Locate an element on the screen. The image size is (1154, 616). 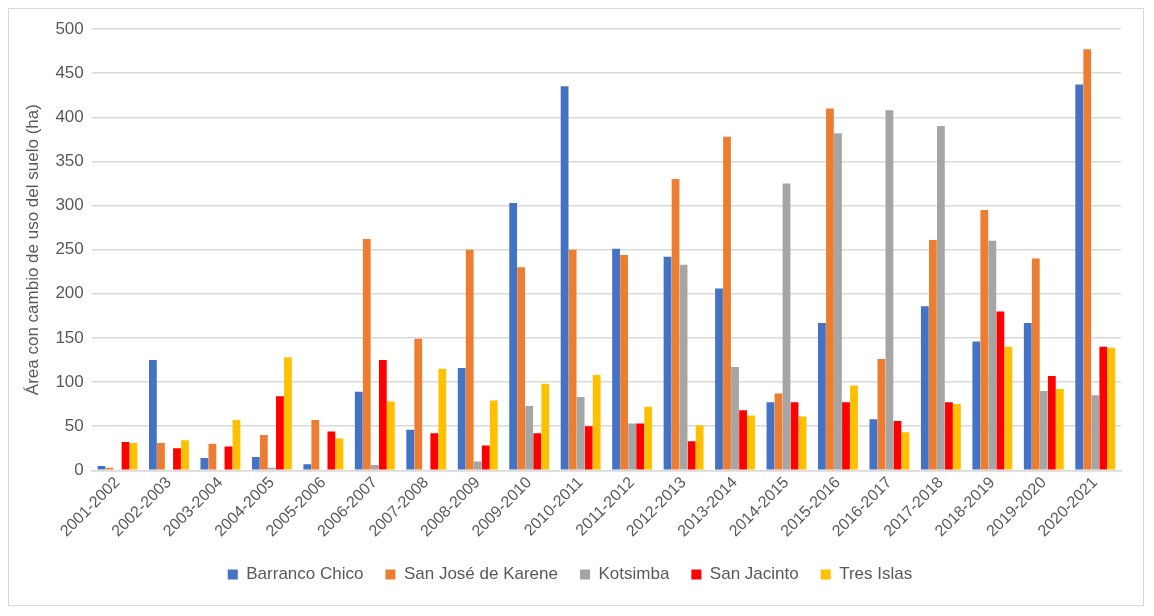
y-tick-label: 200 is located at coordinates (69, 293).